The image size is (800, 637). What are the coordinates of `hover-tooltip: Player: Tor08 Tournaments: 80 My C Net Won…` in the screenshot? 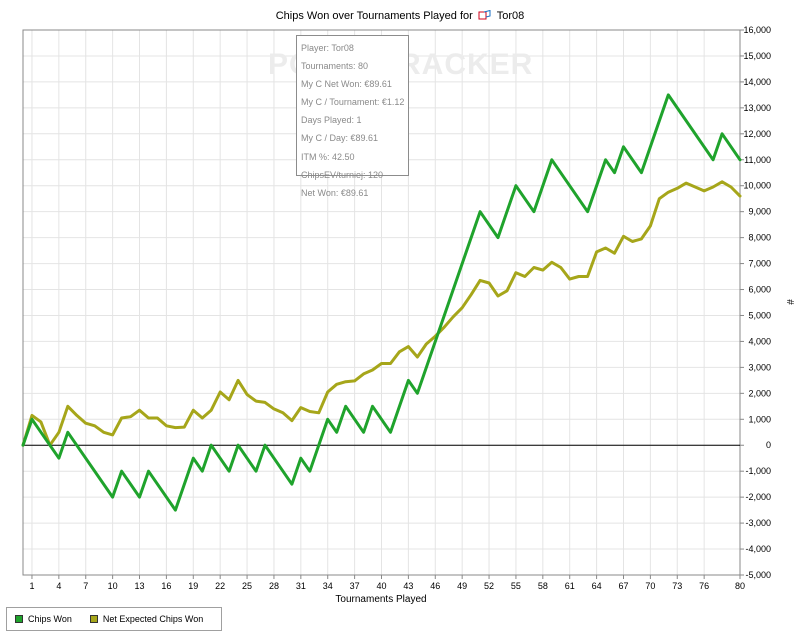 It's located at (352, 116).